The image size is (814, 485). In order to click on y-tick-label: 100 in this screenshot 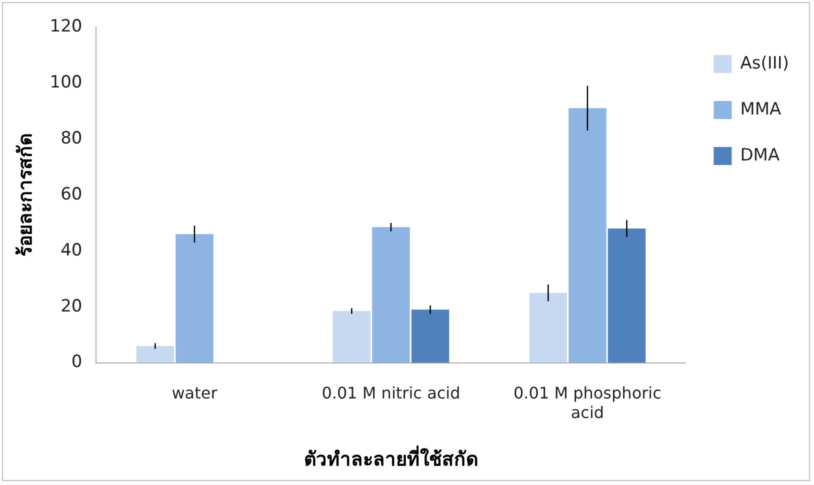, I will do `click(66, 82)`.